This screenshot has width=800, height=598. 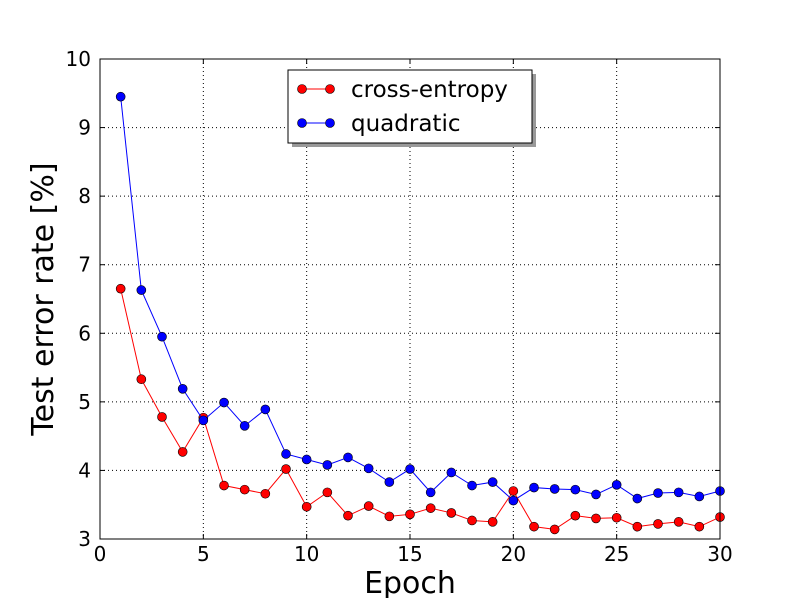 I want to click on y-tick-label: 9, so click(x=84, y=128).